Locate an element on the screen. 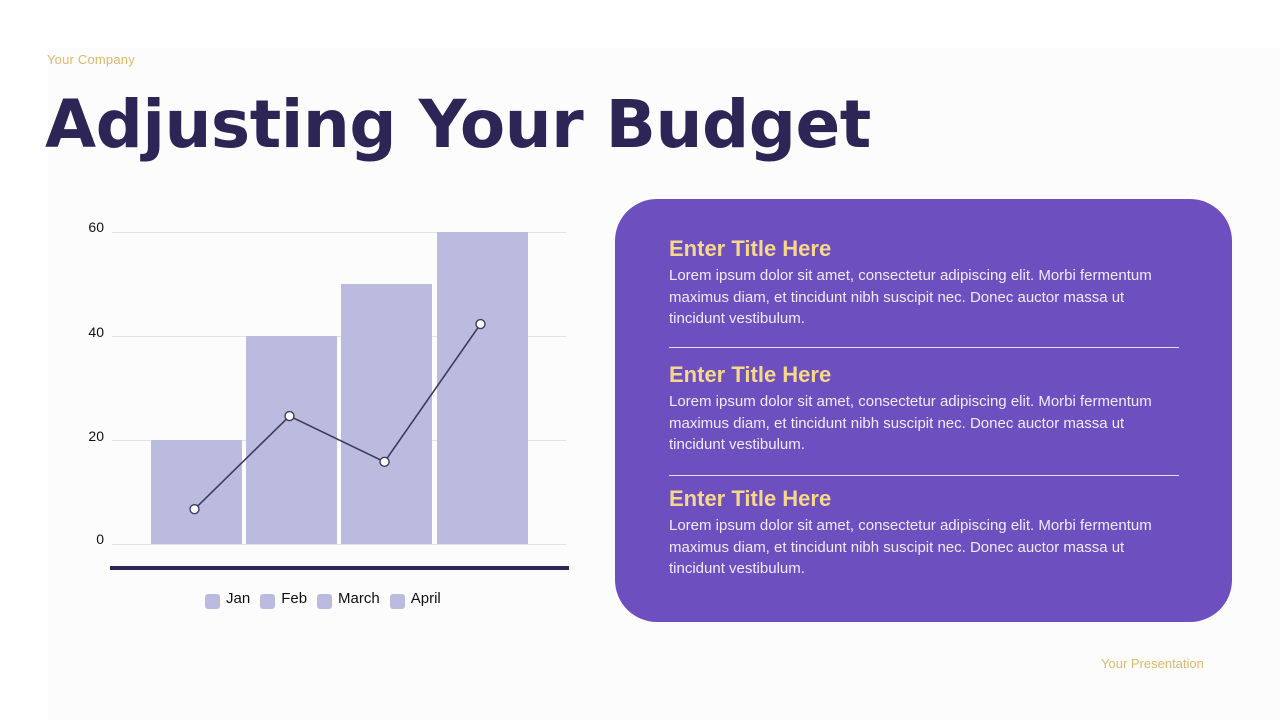  legend-item-march: March is located at coordinates (348, 598).